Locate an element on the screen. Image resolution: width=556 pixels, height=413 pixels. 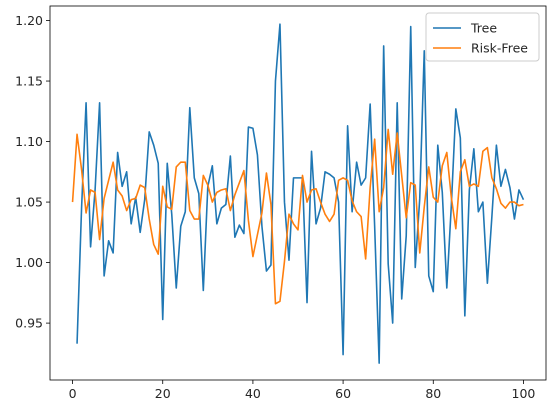
legend-box is located at coordinates (482, 37).